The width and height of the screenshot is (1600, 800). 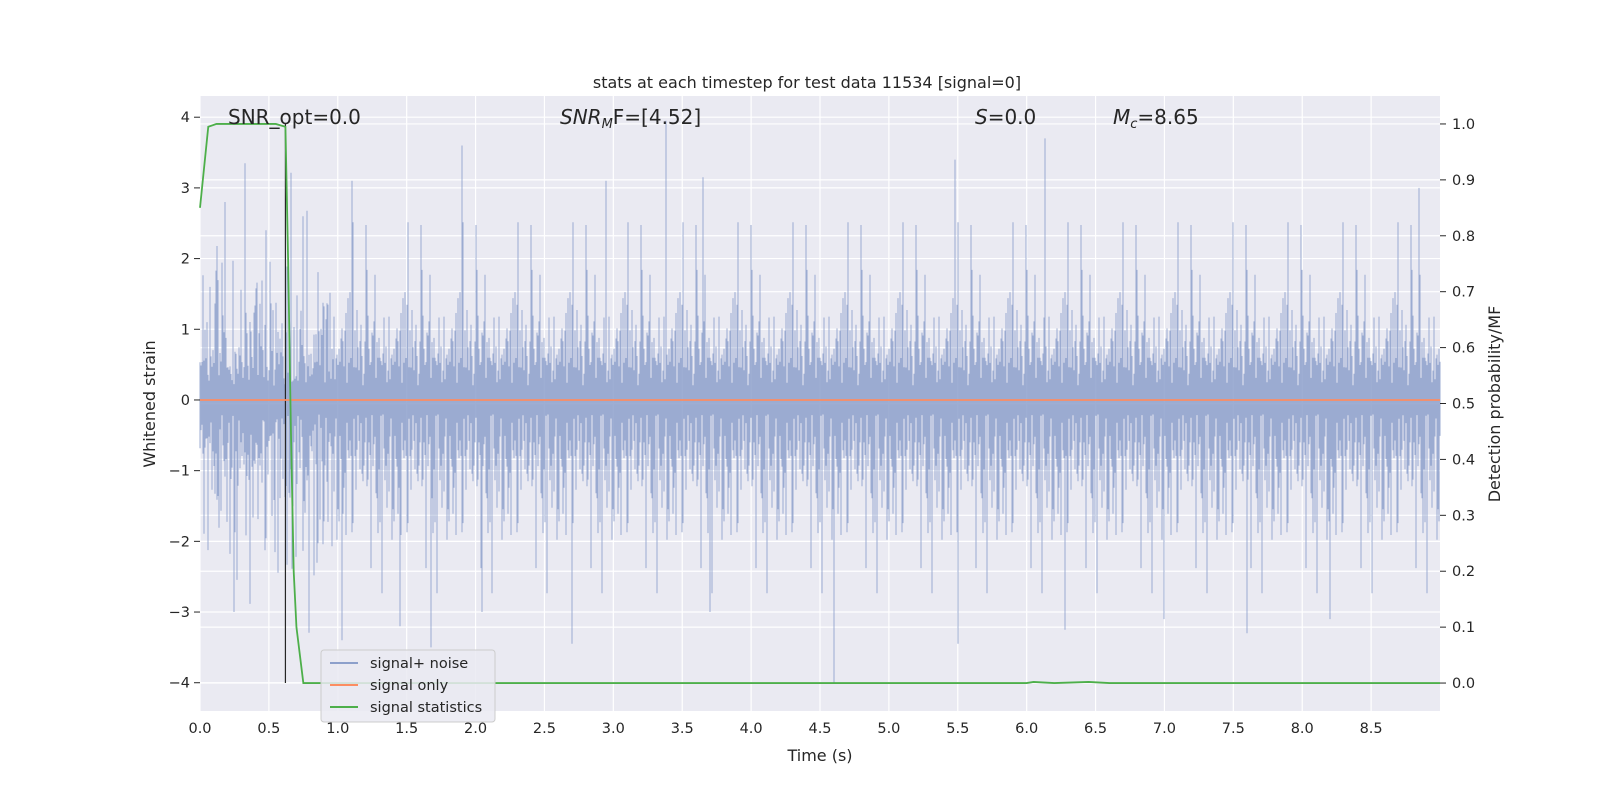 What do you see at coordinates (1026, 729) in the screenshot?
I see `x-tick-label: 6.0` at bounding box center [1026, 729].